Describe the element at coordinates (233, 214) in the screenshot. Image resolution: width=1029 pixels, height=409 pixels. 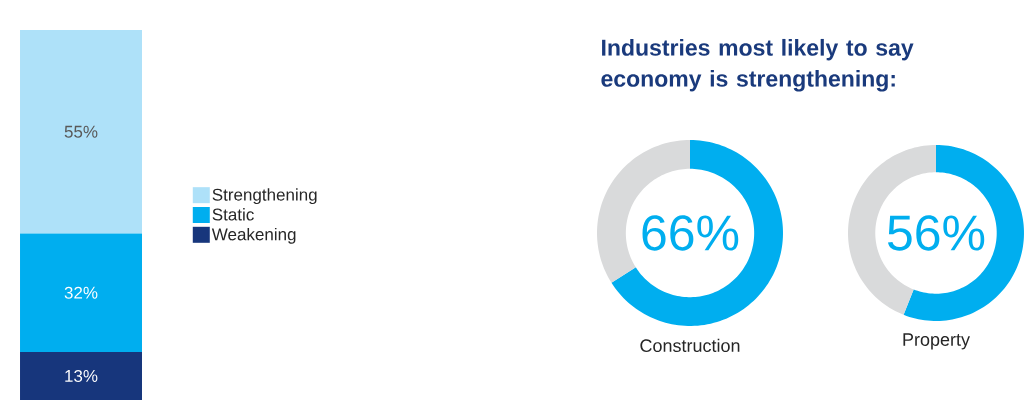
I see `legend-label: Static` at that location.